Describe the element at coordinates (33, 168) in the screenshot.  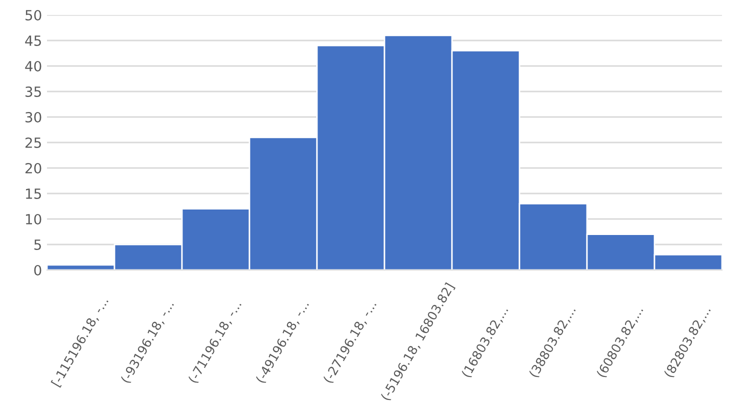
I see `y-tick-label: 20` at that location.